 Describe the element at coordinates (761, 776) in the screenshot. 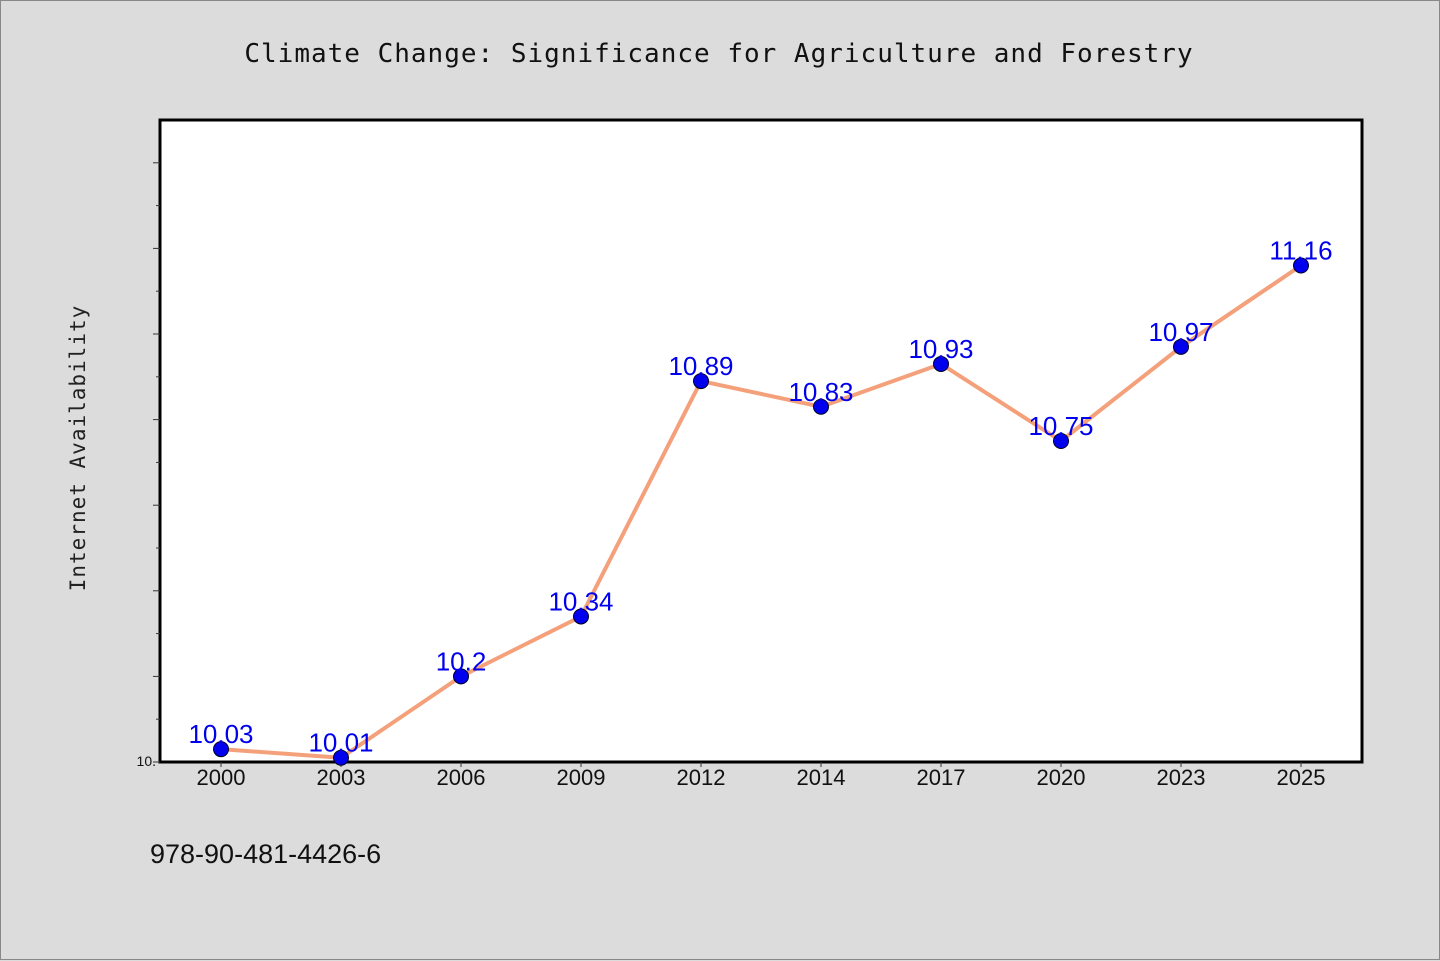

I see `x-axis-ticks: 2000 2003 2006 2009 2012 2014 2017 2020 2023 2025` at that location.